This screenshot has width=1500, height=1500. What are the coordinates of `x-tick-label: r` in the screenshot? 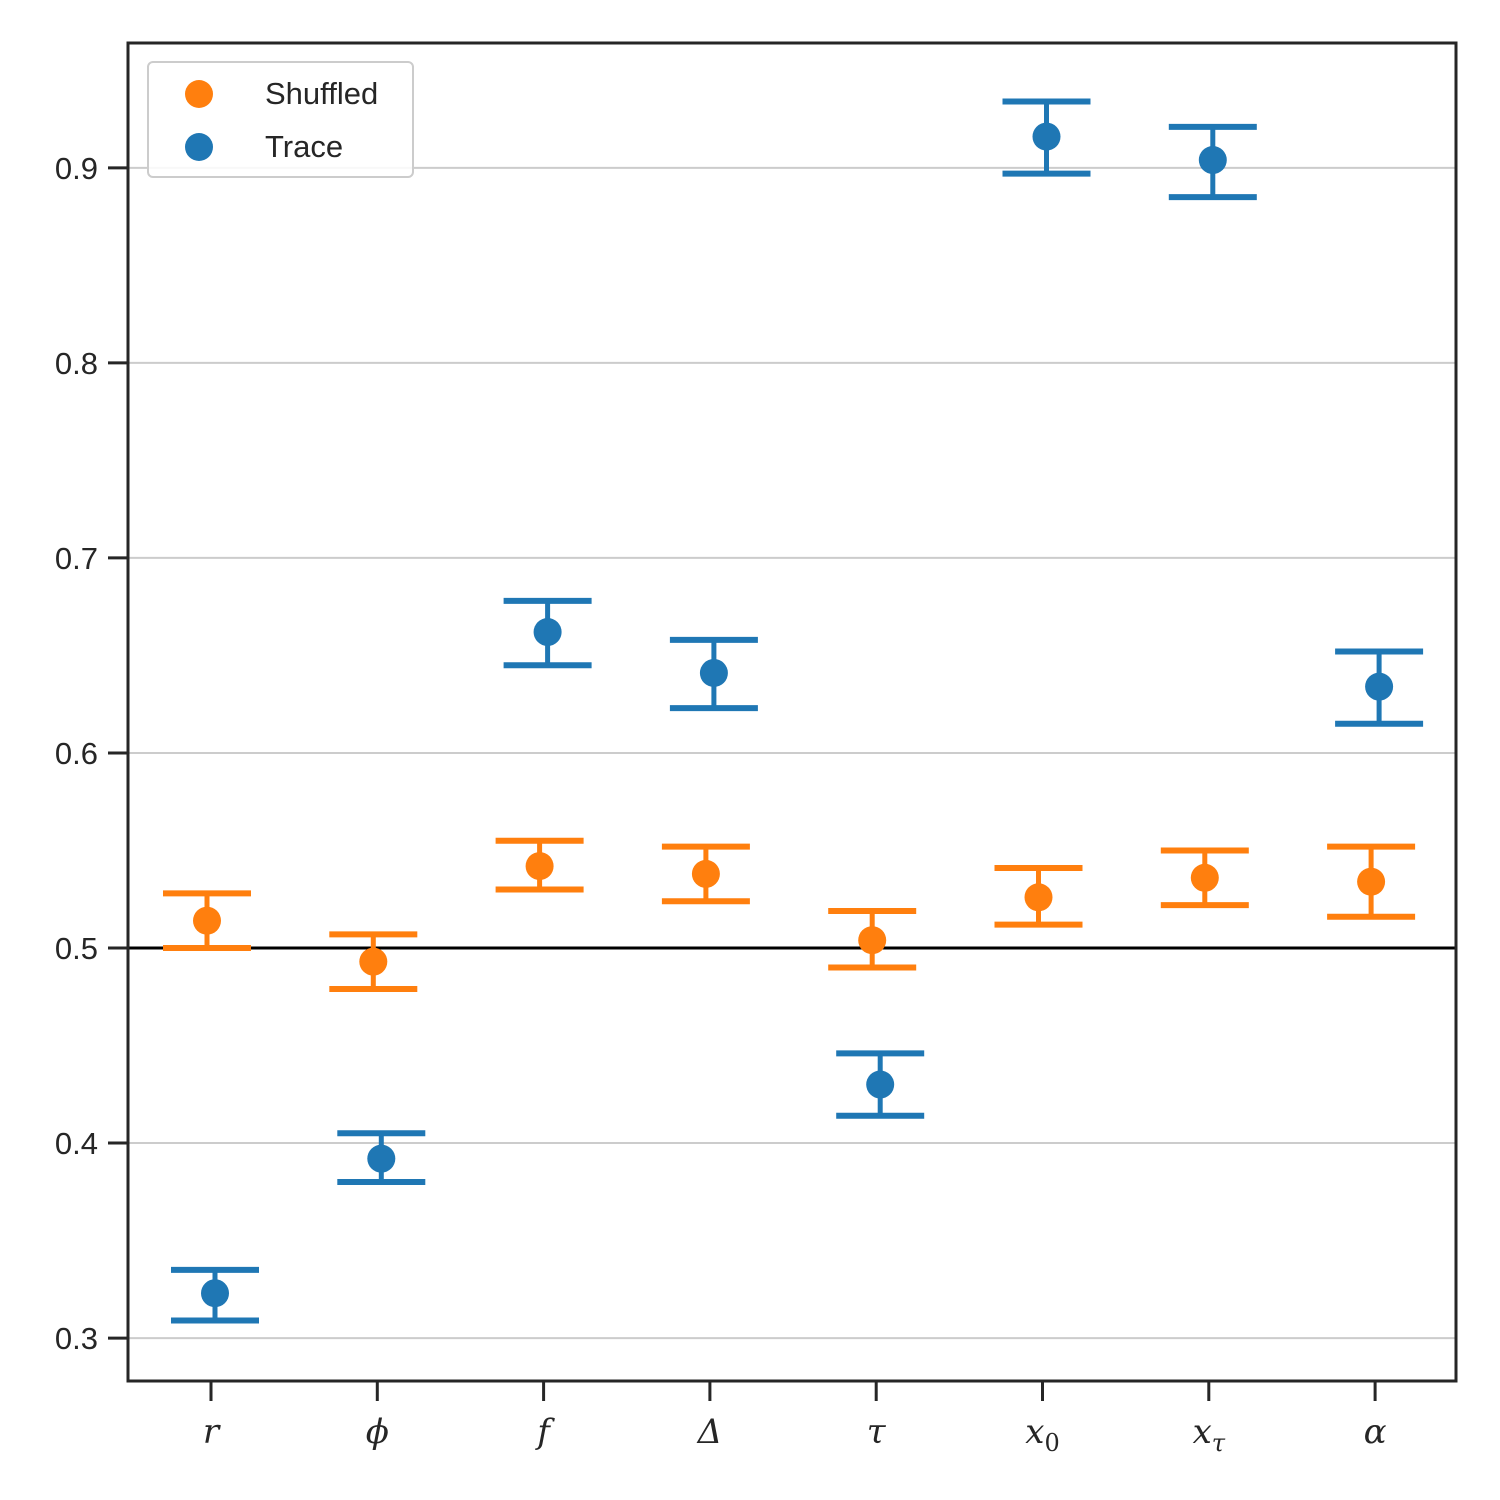 It's located at (212, 1432).